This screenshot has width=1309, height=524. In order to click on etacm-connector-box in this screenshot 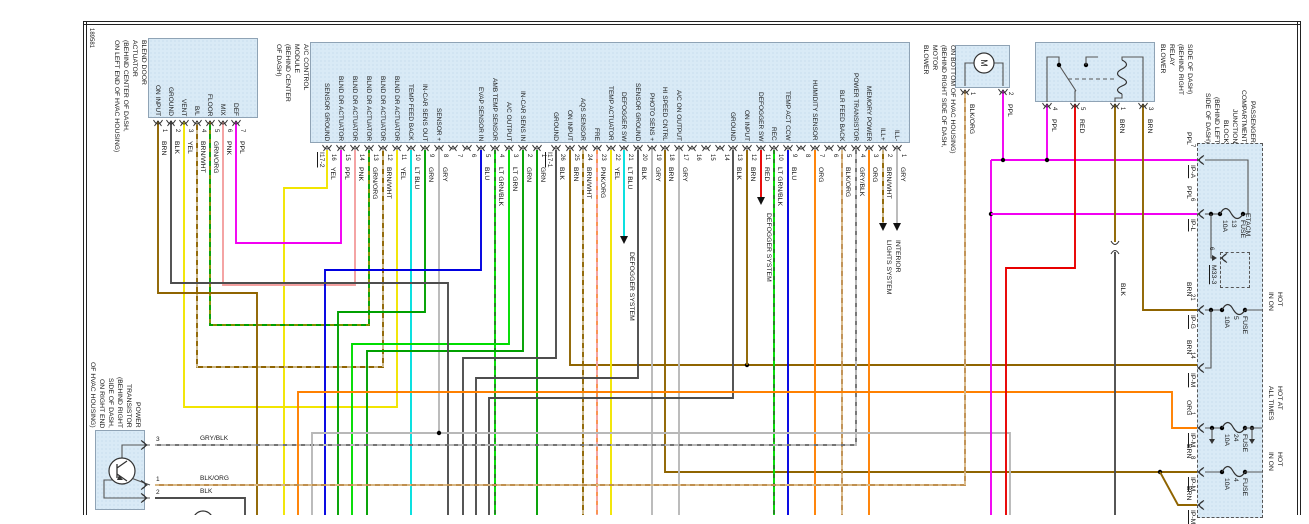, I will do `click(1235, 270)`.